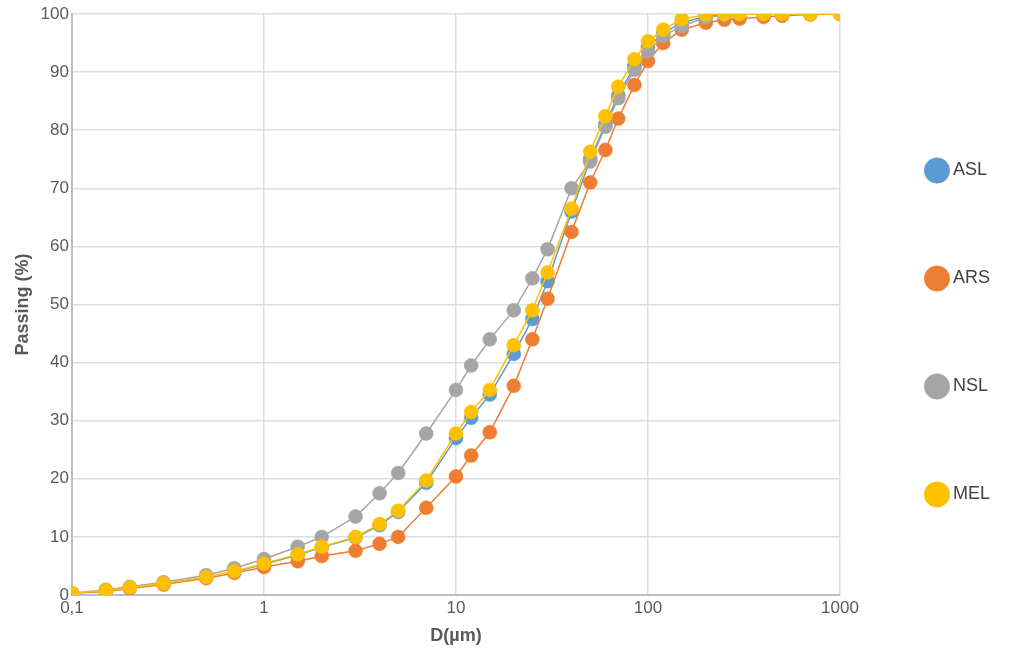  I want to click on x-tick-label: 100, so click(648, 607).